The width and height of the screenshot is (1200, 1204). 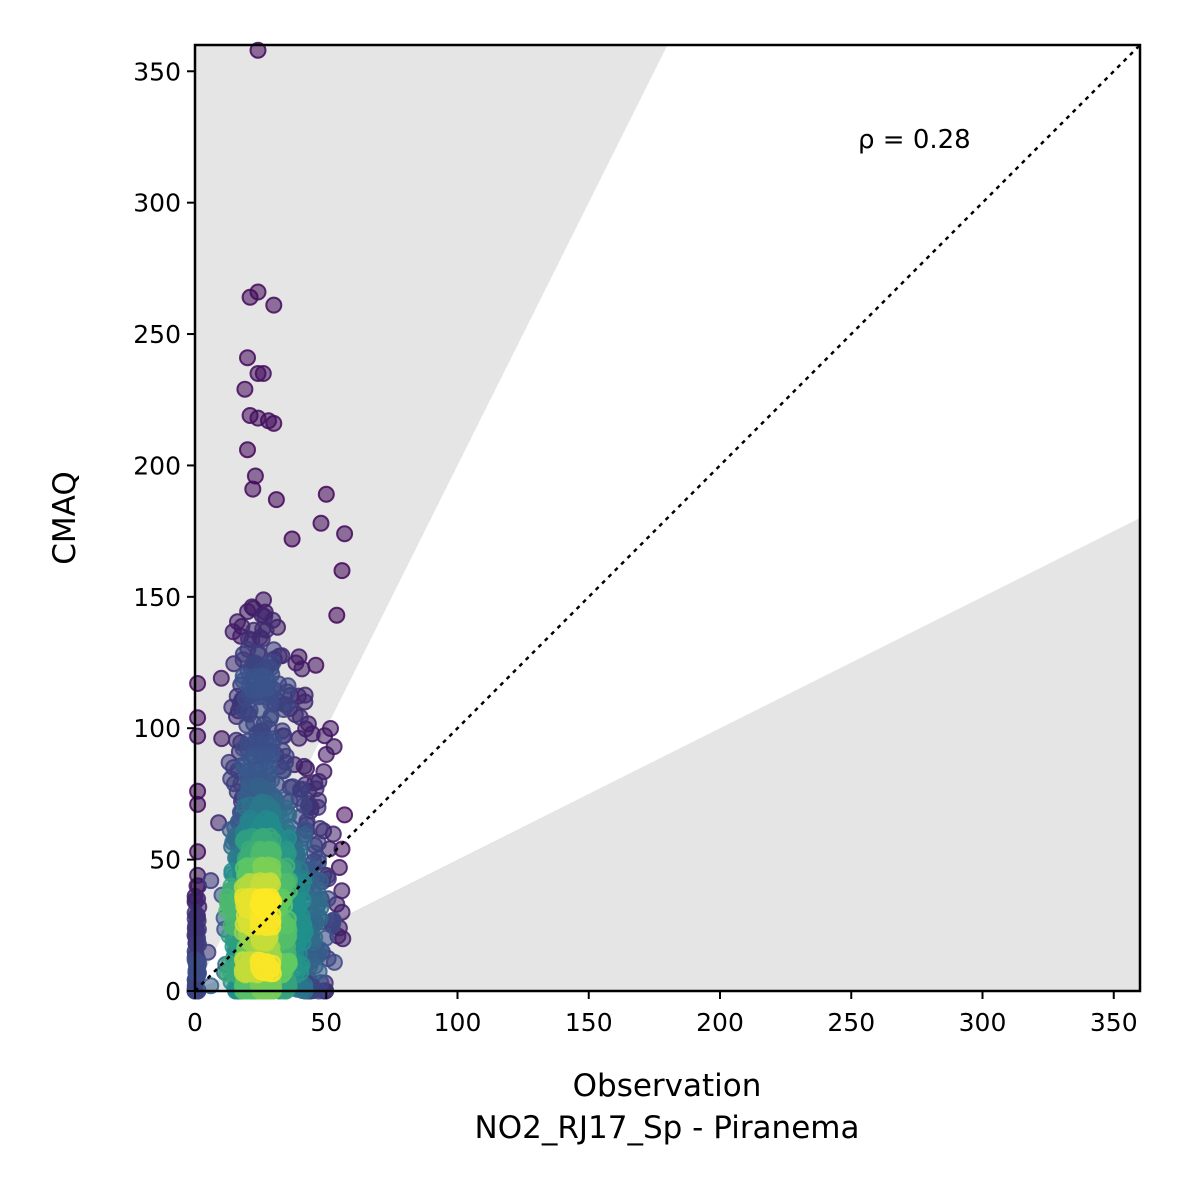 I want to click on x-tick-label: 350, so click(x=1114, y=1022).